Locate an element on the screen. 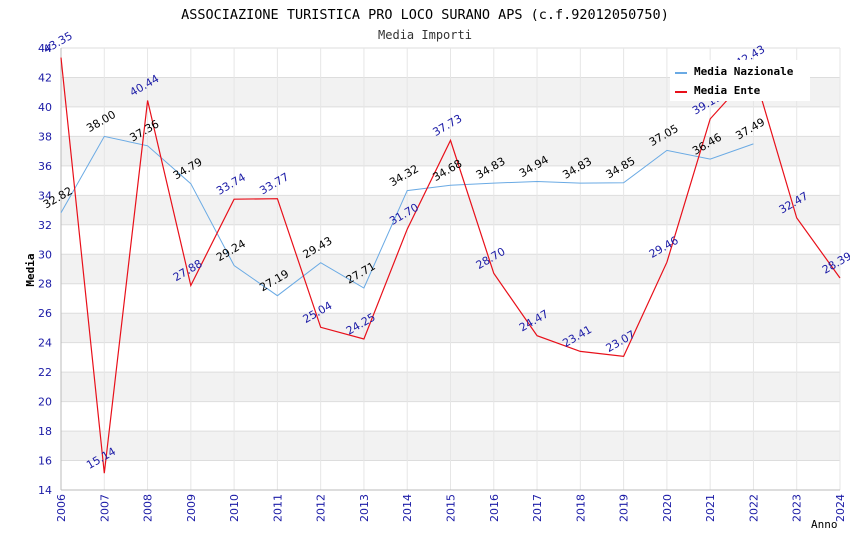 Image resolution: width=850 pixels, height=550 pixels. data-label-media-nazionale: 38.00 is located at coordinates (101, 121).